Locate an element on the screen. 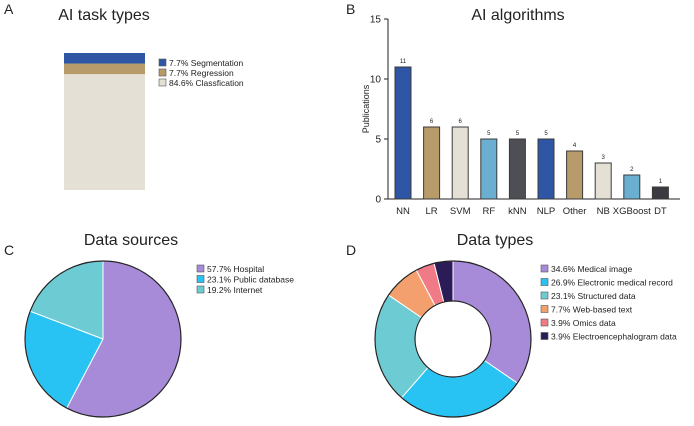 The width and height of the screenshot is (694, 426). bar-value-label-xgboost: 2 is located at coordinates (632, 170).